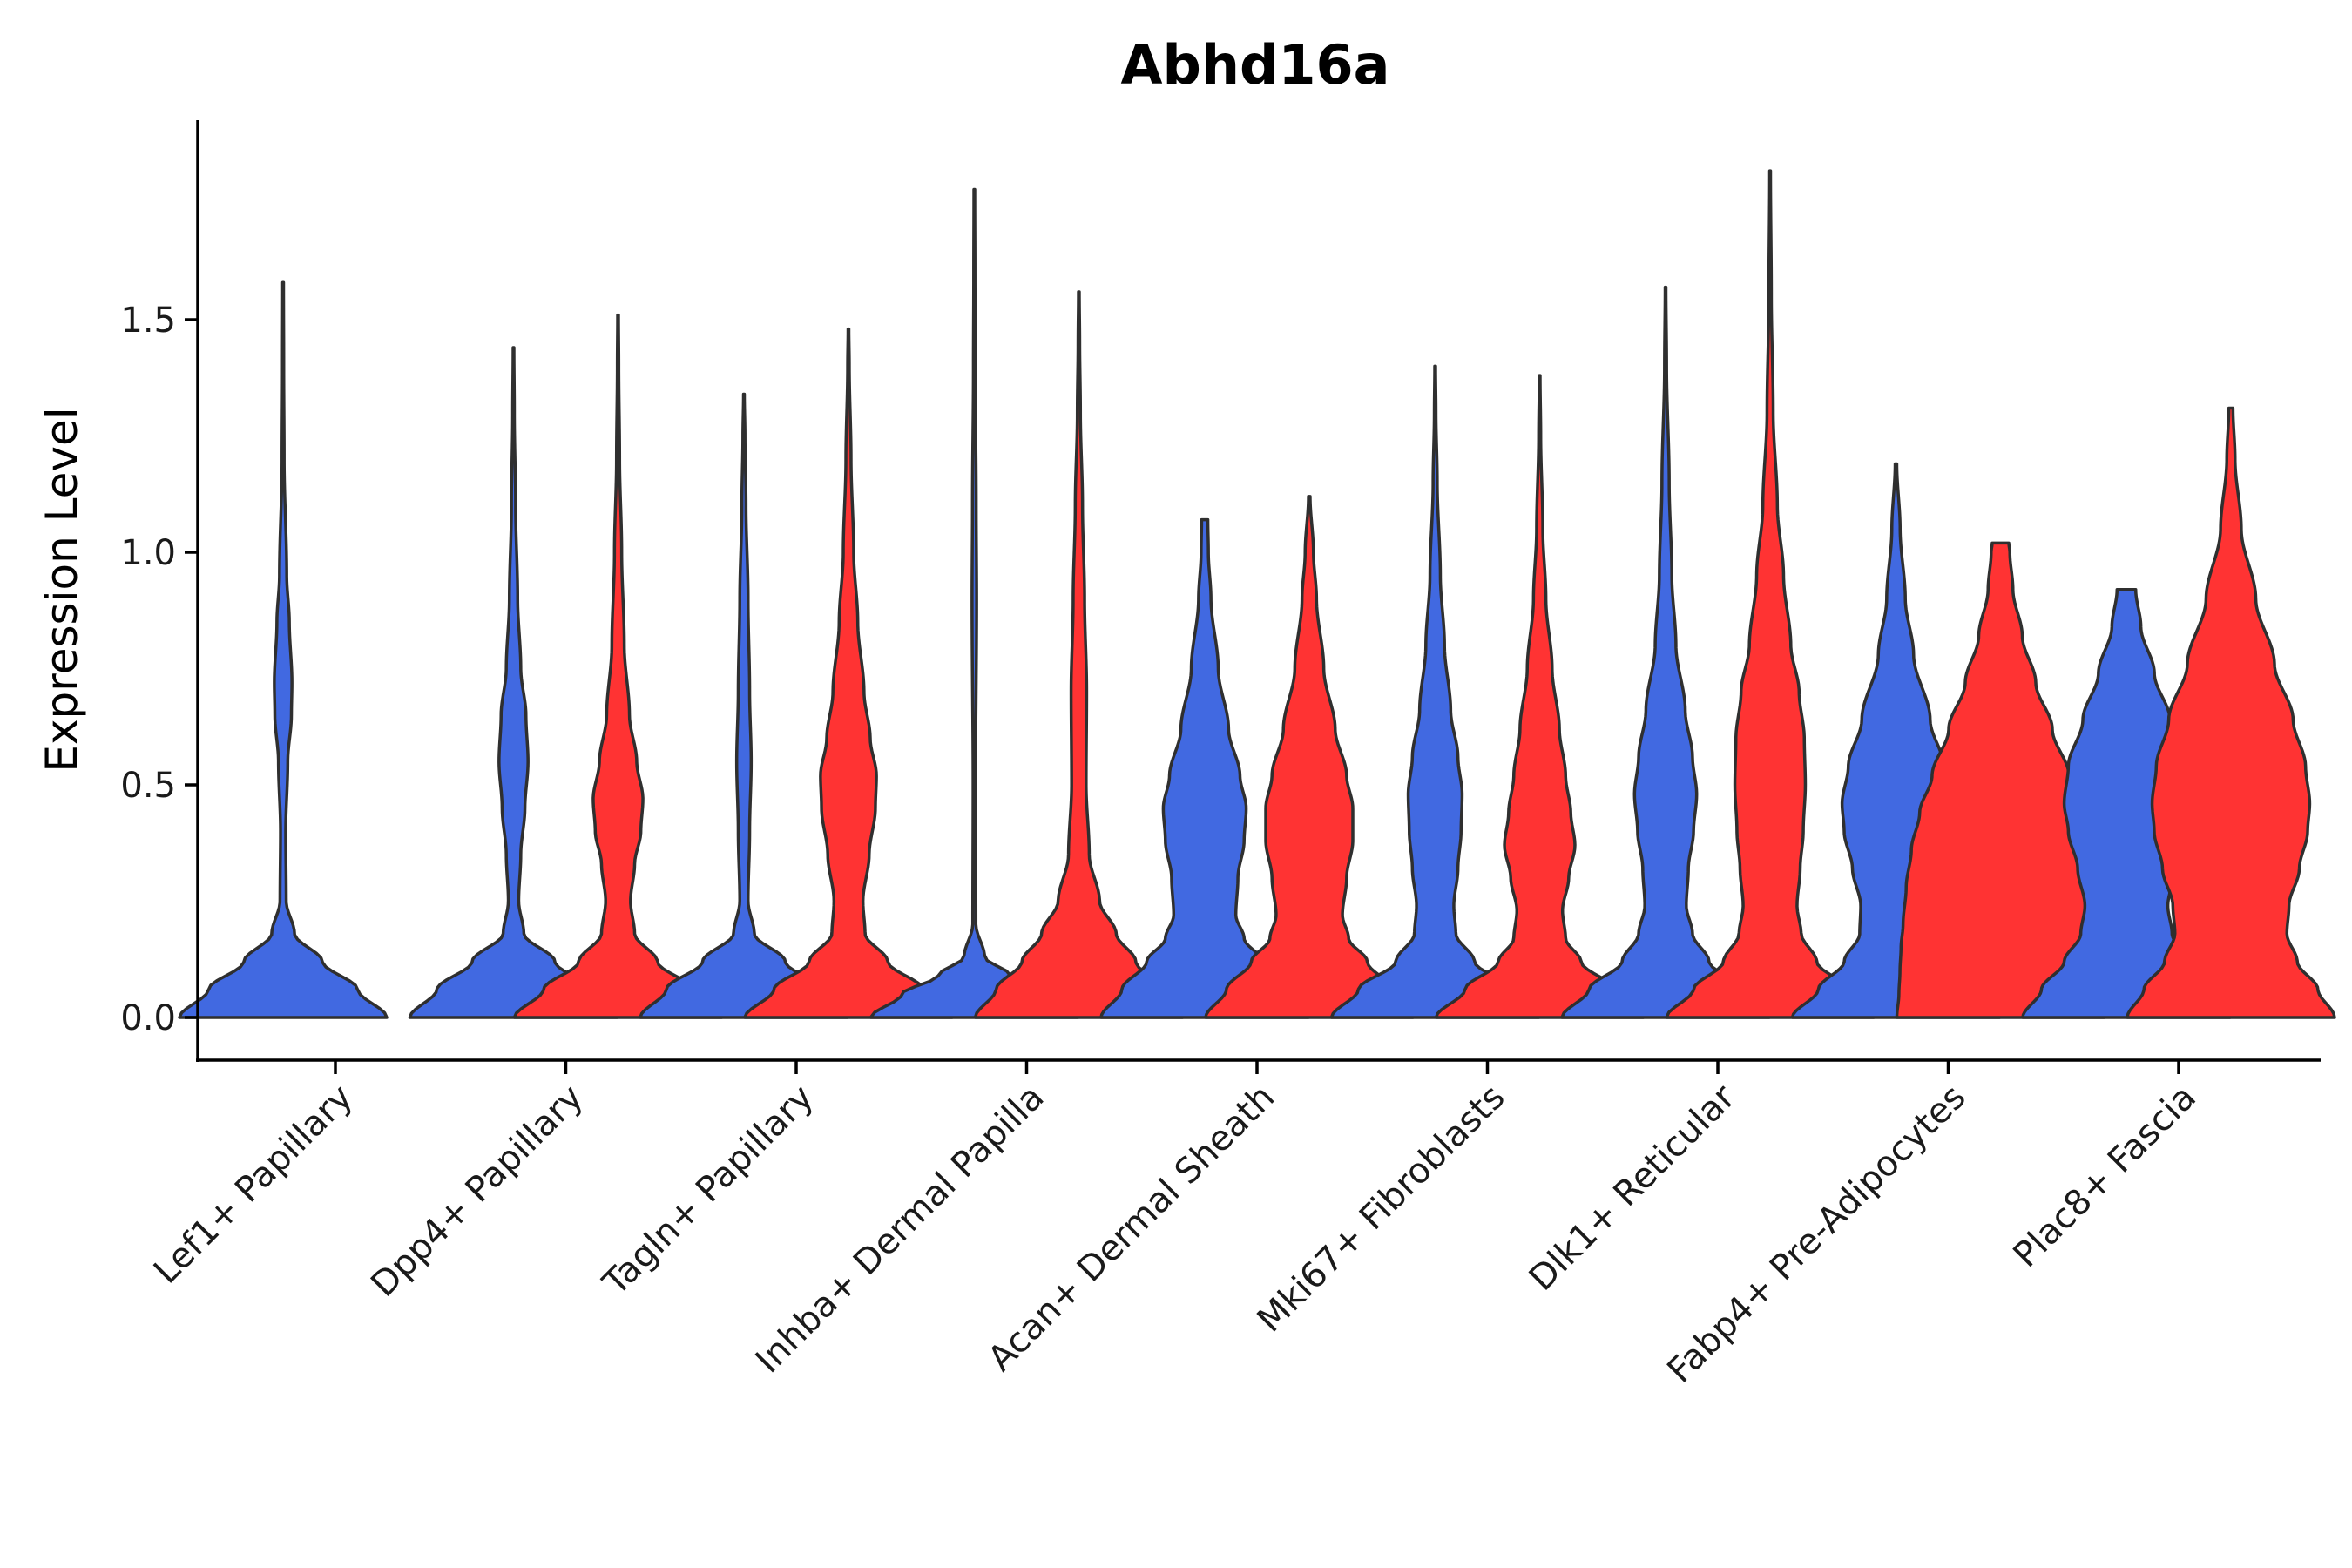 This screenshot has width=2352, height=1568. What do you see at coordinates (148, 1018) in the screenshot?
I see `y-tick-label: 0.0` at bounding box center [148, 1018].